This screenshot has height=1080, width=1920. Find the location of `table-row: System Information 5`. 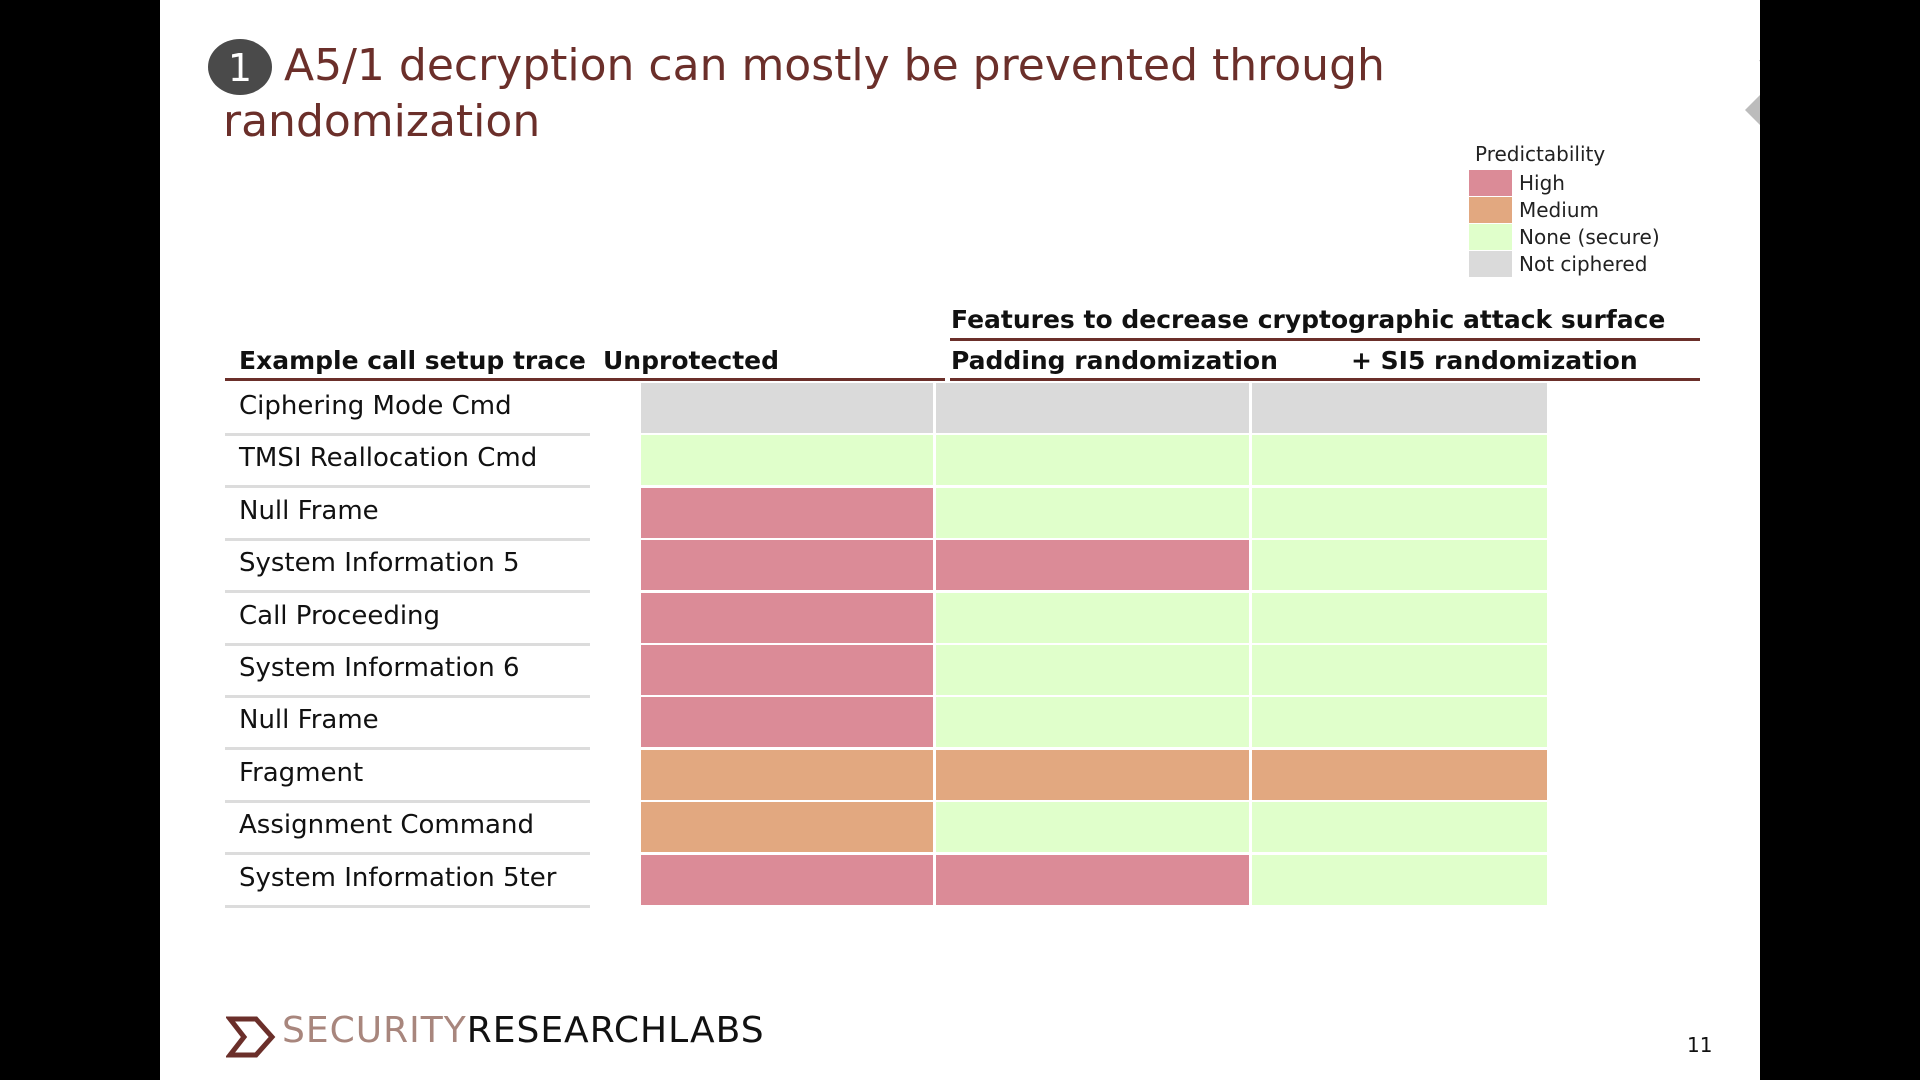

table-row: System Information 5 is located at coordinates (965, 567).